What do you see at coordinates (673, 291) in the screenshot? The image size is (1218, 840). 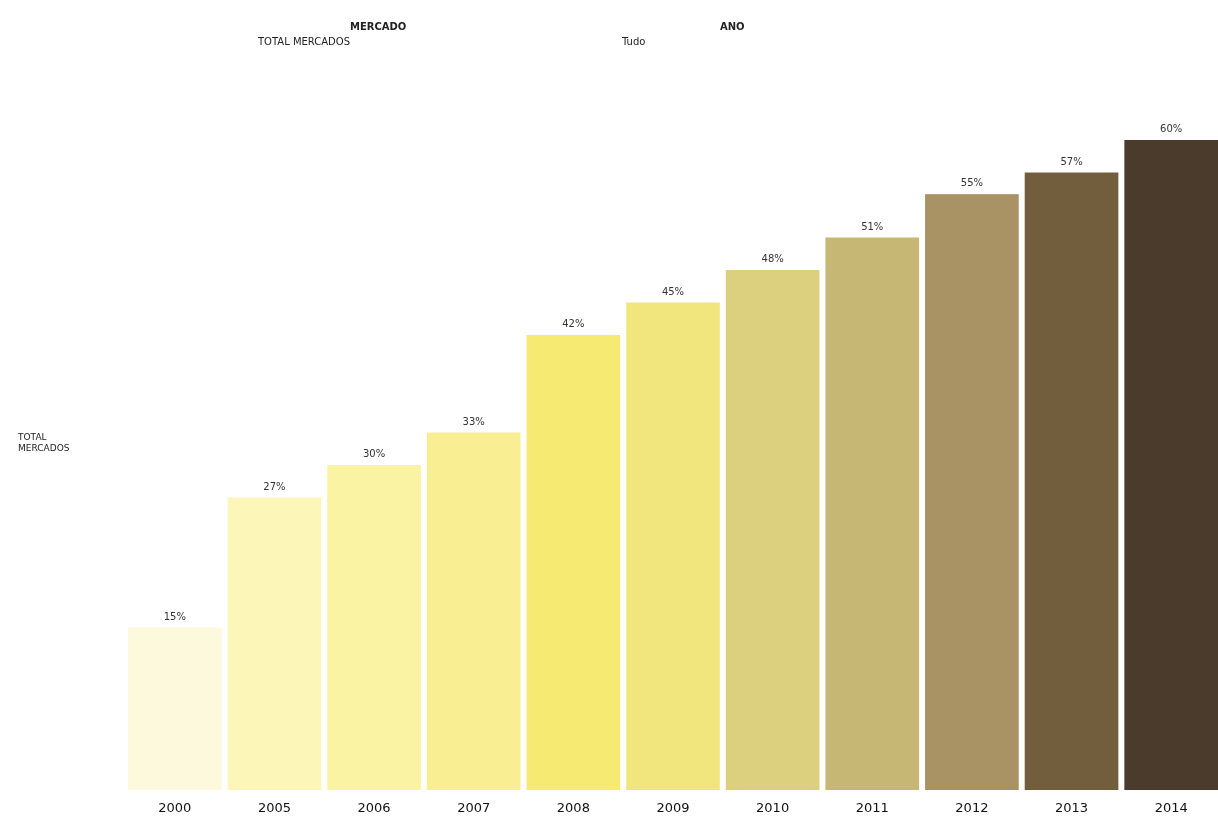 I see `data-label: 45%` at bounding box center [673, 291].